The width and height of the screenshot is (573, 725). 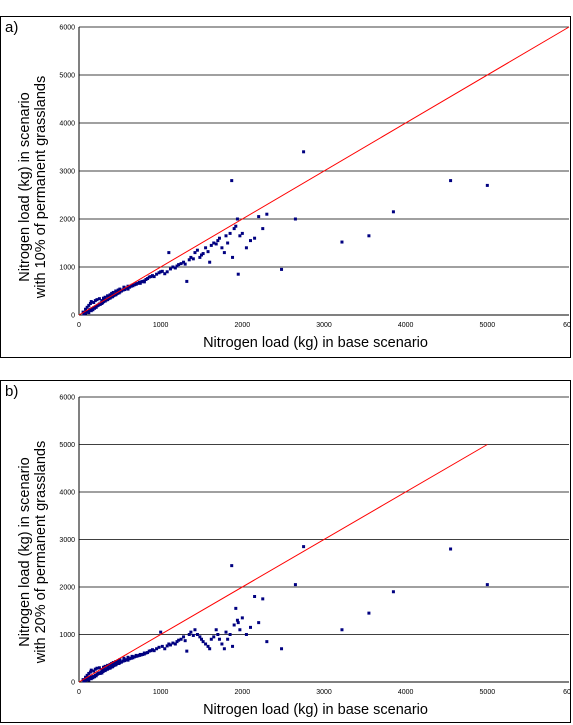 I want to click on x-tick-label: 5000, so click(x=488, y=325).